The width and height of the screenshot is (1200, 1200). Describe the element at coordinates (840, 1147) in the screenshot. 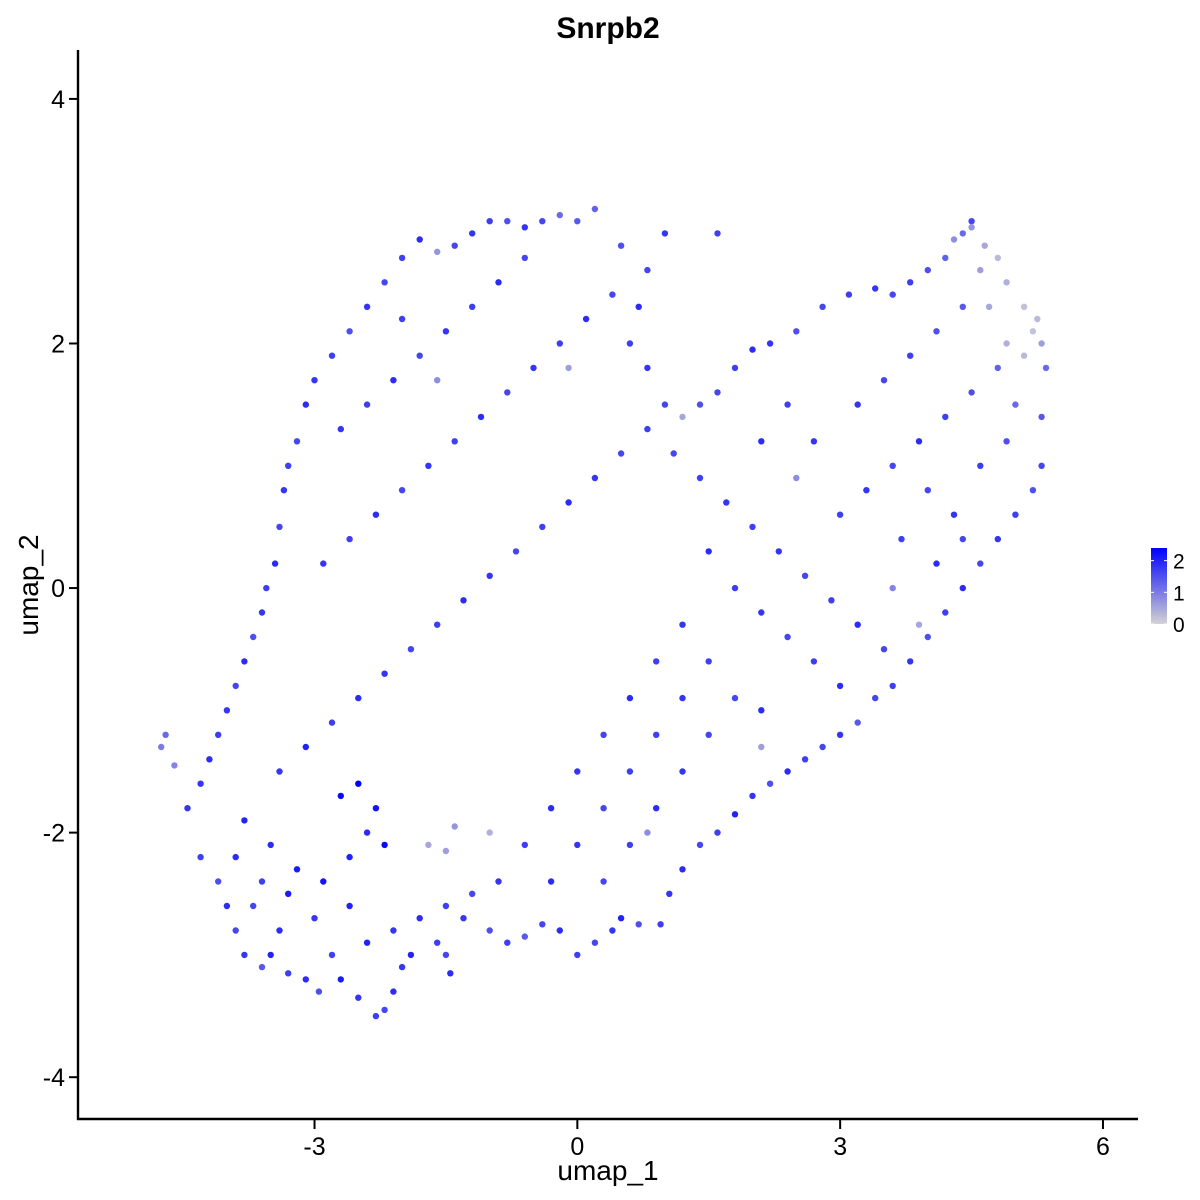

I see `x-tick-label: 3` at that location.